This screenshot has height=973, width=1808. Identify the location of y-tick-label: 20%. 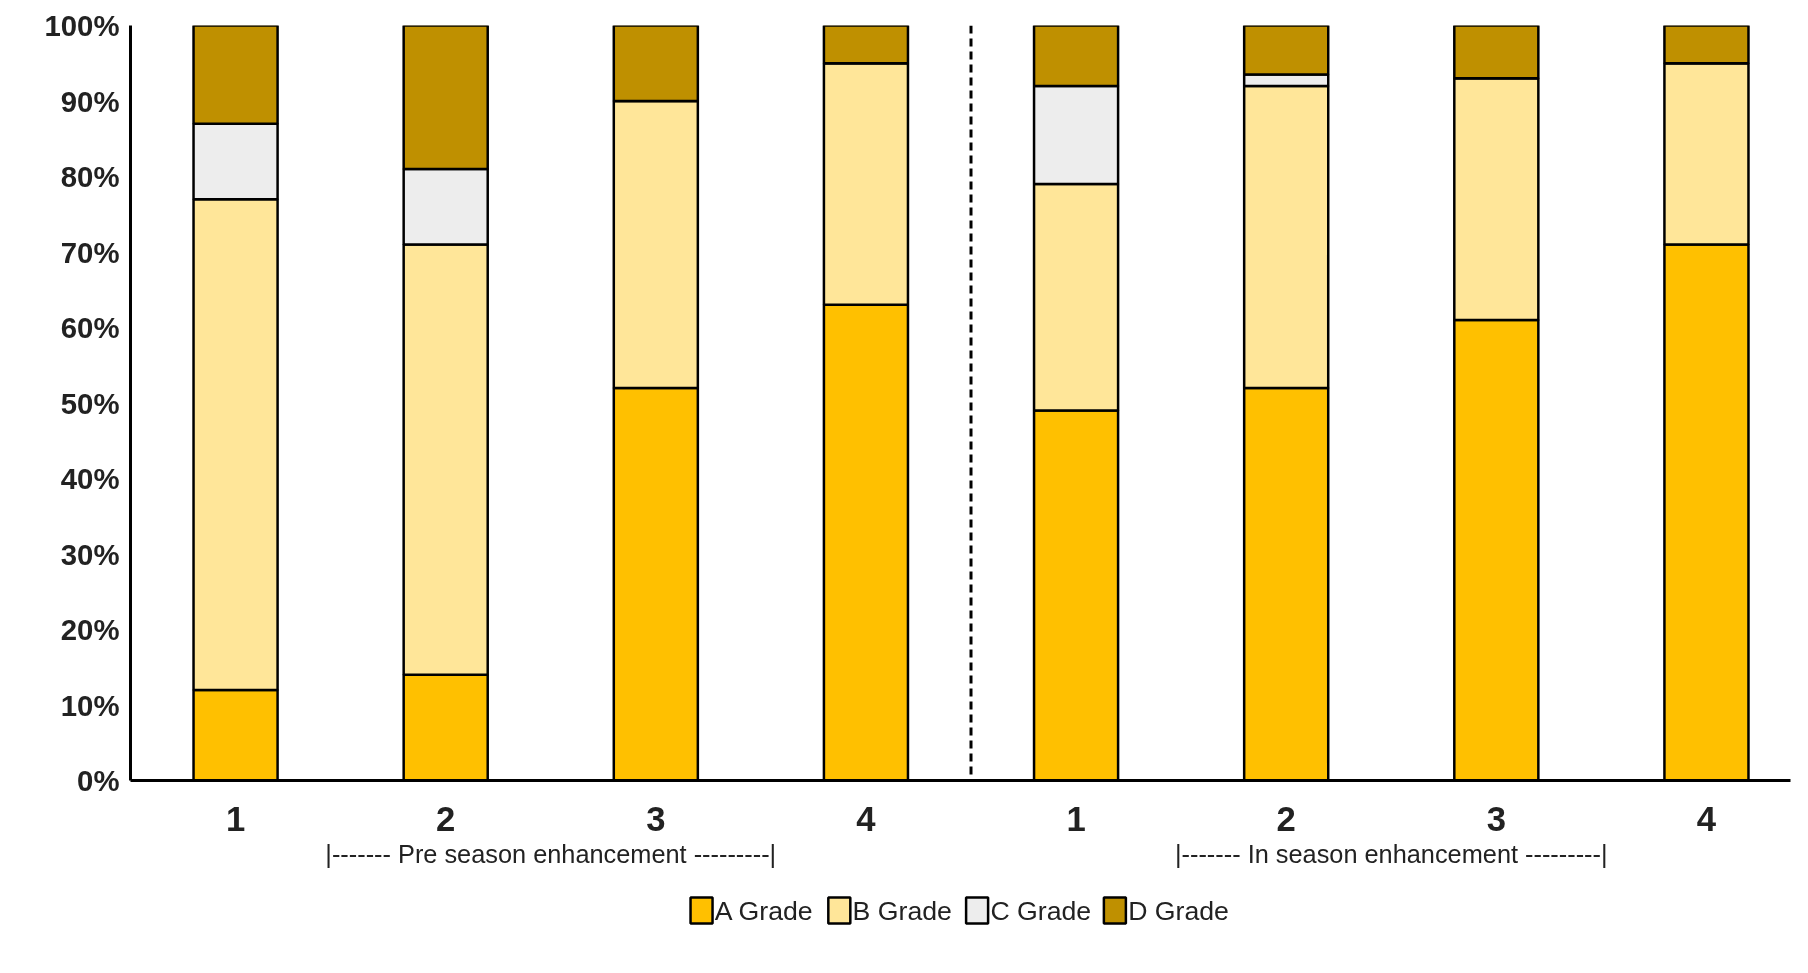
(90, 629).